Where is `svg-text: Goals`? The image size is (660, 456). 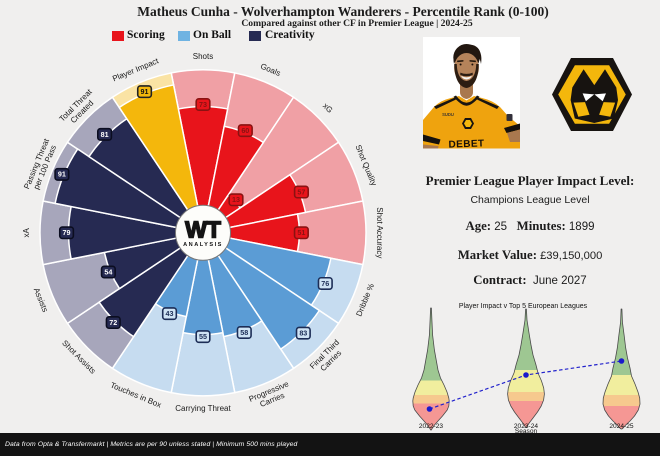
svg-text: Goals is located at coordinates (270, 70).